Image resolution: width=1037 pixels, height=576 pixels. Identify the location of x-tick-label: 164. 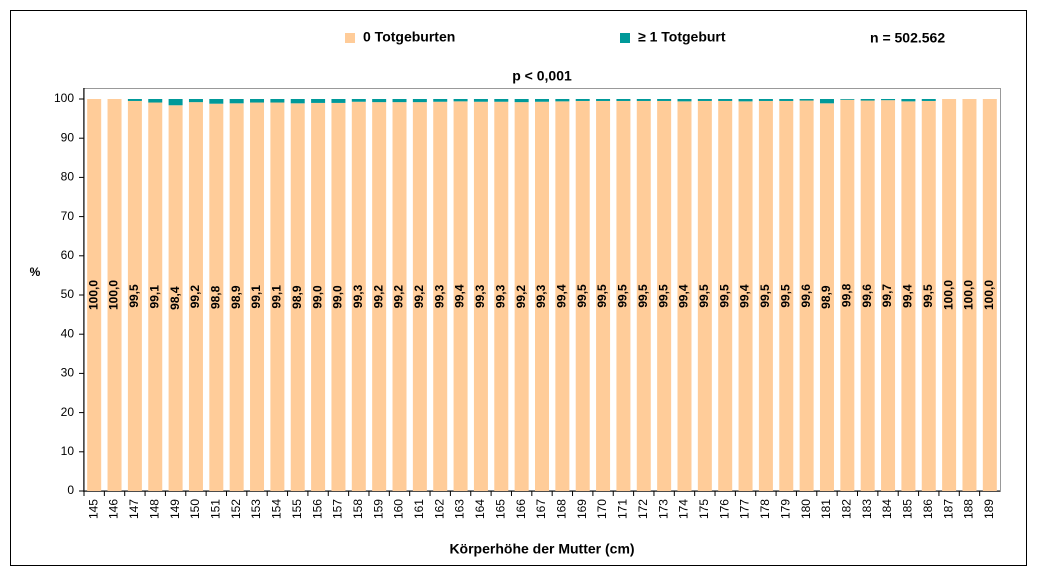
(480, 509).